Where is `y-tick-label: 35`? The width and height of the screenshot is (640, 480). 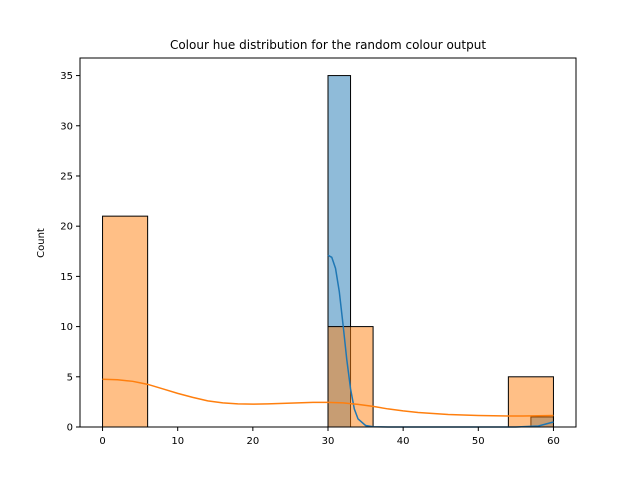 y-tick-label: 35 is located at coordinates (66, 76).